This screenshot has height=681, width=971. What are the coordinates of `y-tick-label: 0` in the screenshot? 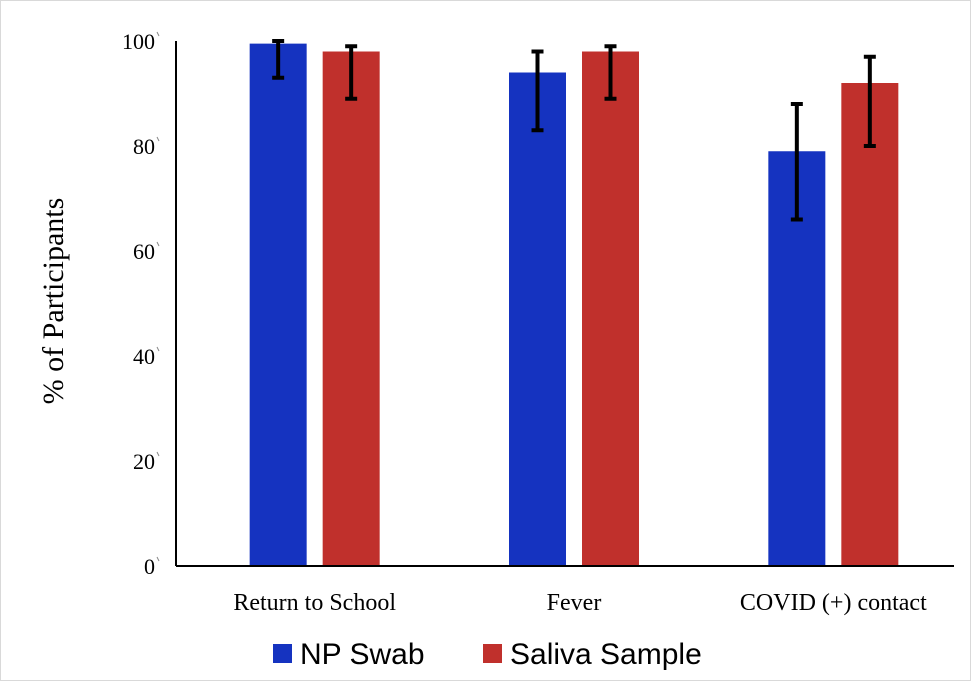 It's located at (149, 566).